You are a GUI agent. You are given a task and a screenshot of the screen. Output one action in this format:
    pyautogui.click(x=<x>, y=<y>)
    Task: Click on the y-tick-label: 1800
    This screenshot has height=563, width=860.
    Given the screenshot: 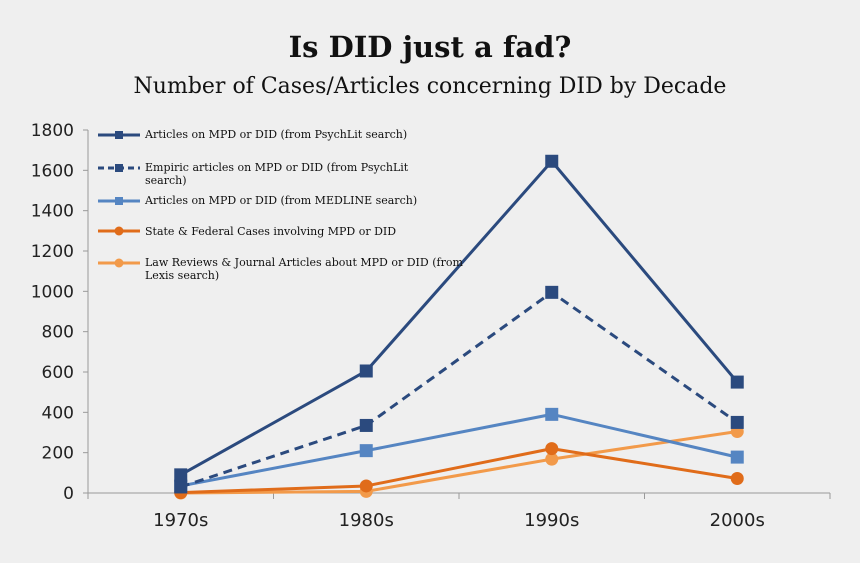 What is the action you would take?
    pyautogui.click(x=52, y=131)
    